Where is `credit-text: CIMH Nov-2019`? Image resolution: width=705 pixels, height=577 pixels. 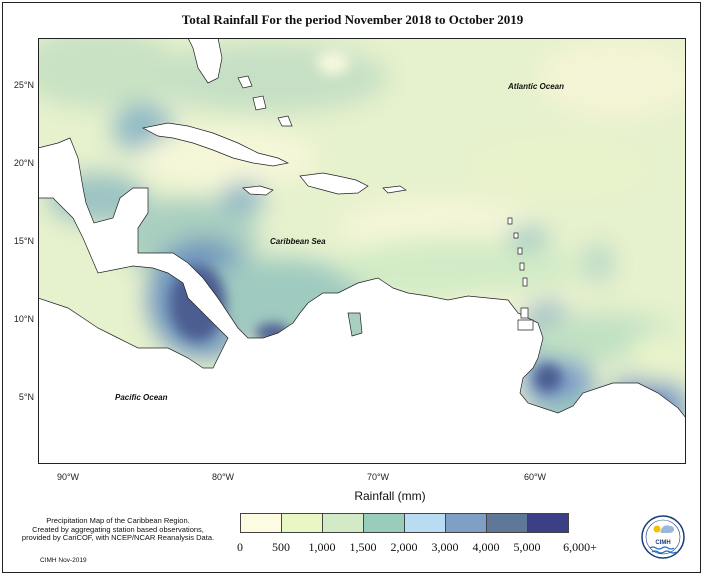
credit-text: CIMH Nov-2019 is located at coordinates (63, 560).